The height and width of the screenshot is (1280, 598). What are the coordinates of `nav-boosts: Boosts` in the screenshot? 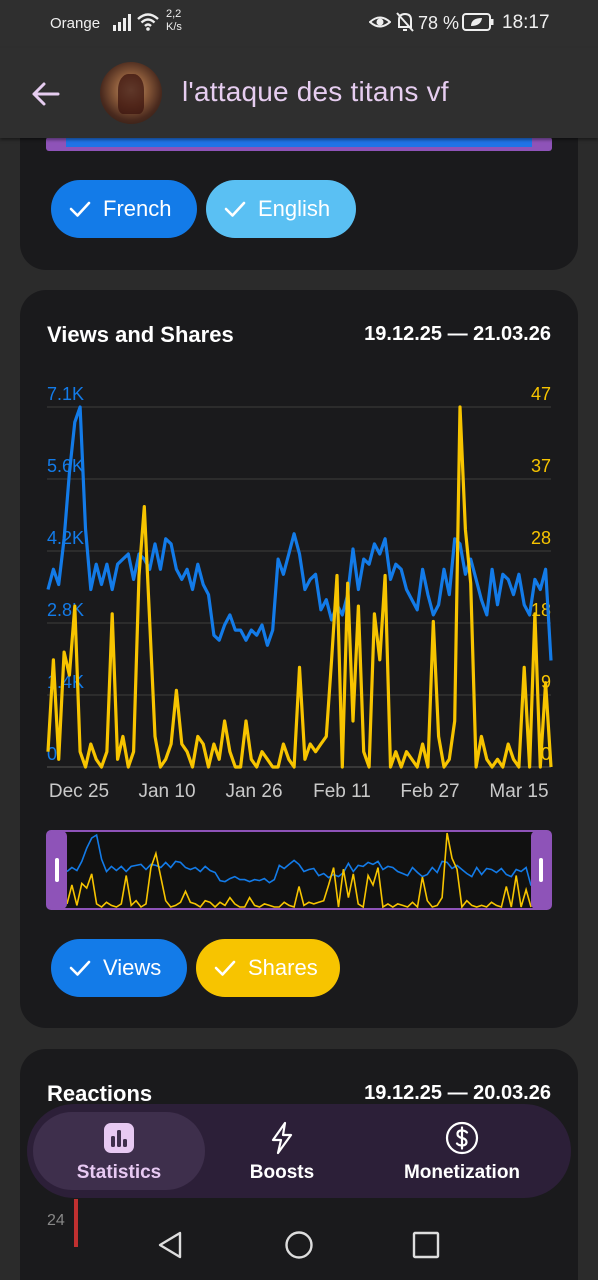 It's located at (282, 1151).